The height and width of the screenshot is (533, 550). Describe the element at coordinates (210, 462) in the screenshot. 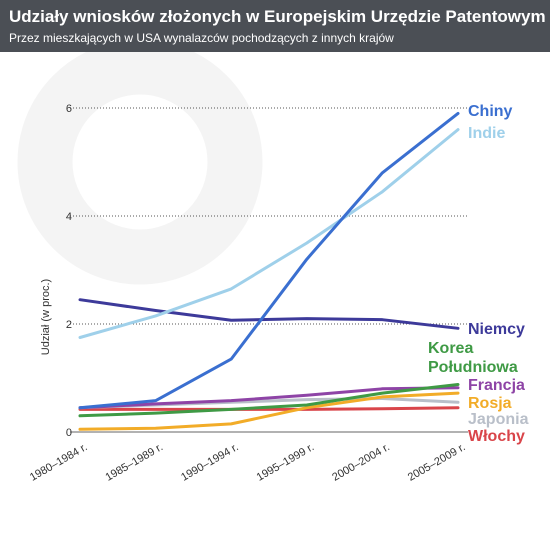

I see `x-tick-label: 1990–1994 r.` at that location.